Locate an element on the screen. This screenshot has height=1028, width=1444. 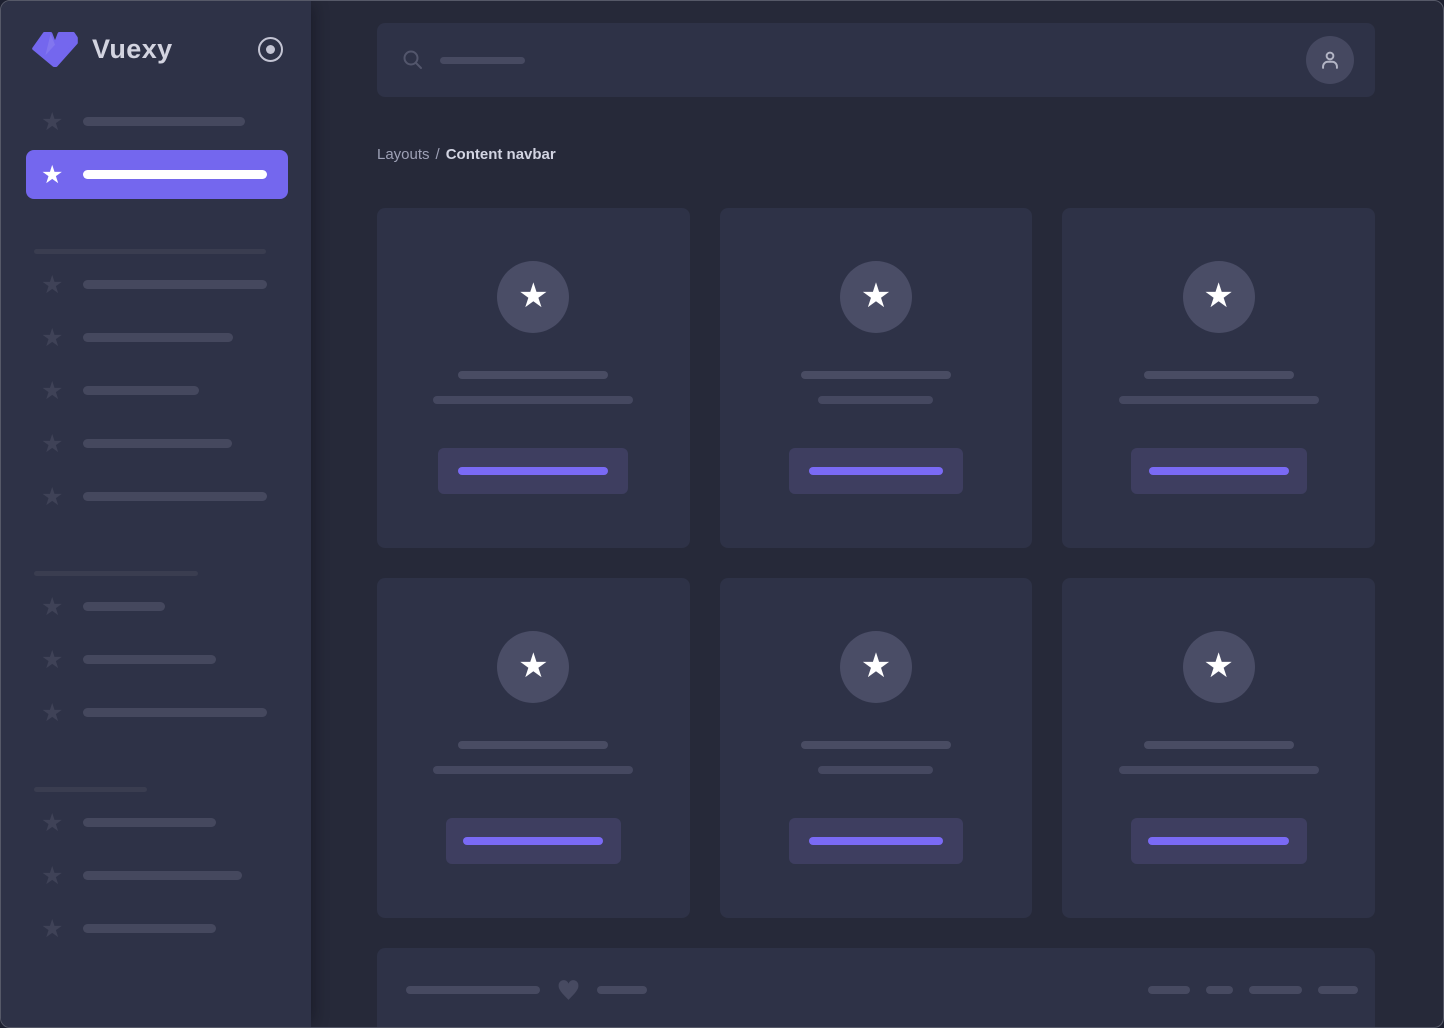
search-placeholder-bar is located at coordinates (482, 60).